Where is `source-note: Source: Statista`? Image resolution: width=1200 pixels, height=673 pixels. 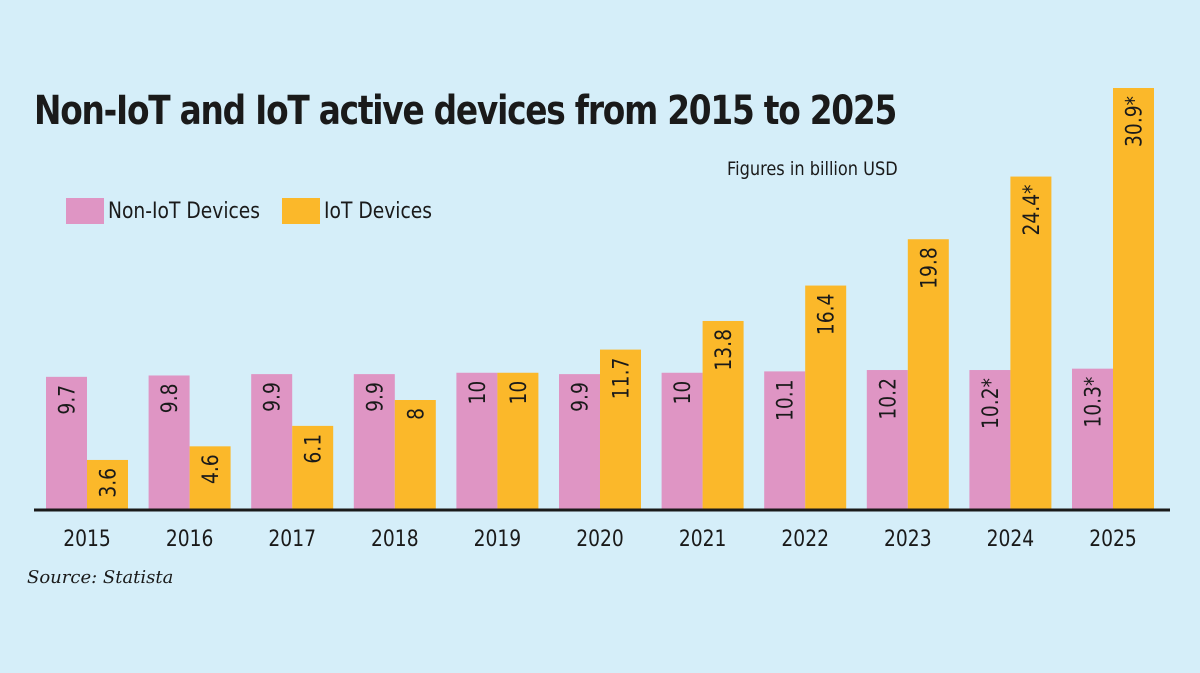 source-note: Source: Statista is located at coordinates (100, 577).